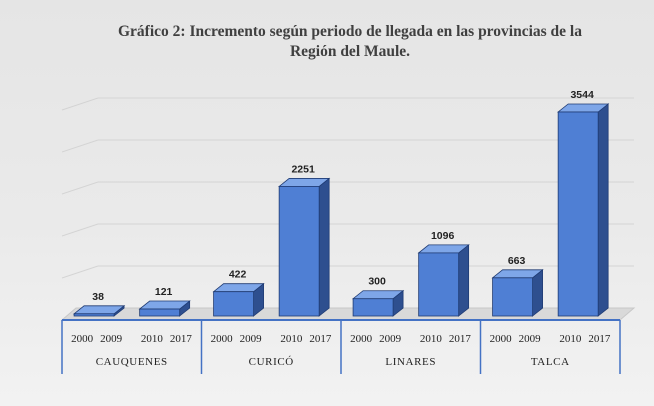  Describe the element at coordinates (238, 275) in the screenshot. I see `data-label: 422` at that location.